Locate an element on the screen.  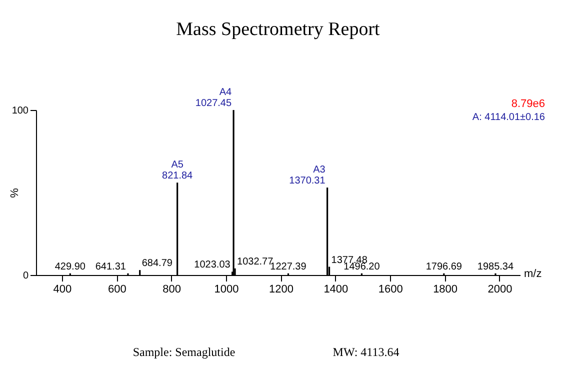
chart-title: Mass Spectrometry Report is located at coordinates (278, 29).